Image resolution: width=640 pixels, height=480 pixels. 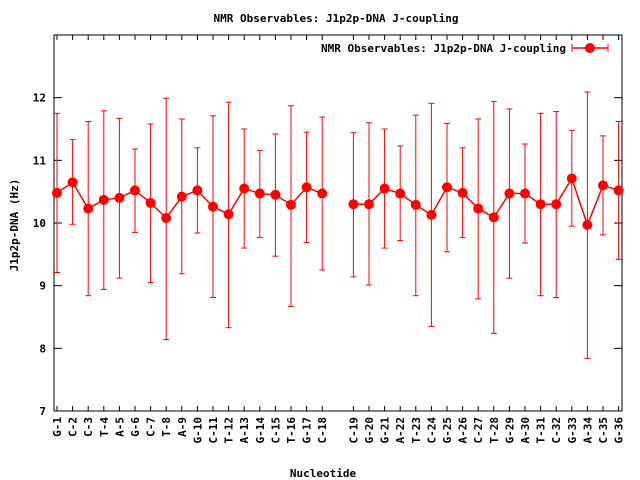 I want to click on y-tick-label: 7, so click(x=42, y=411).